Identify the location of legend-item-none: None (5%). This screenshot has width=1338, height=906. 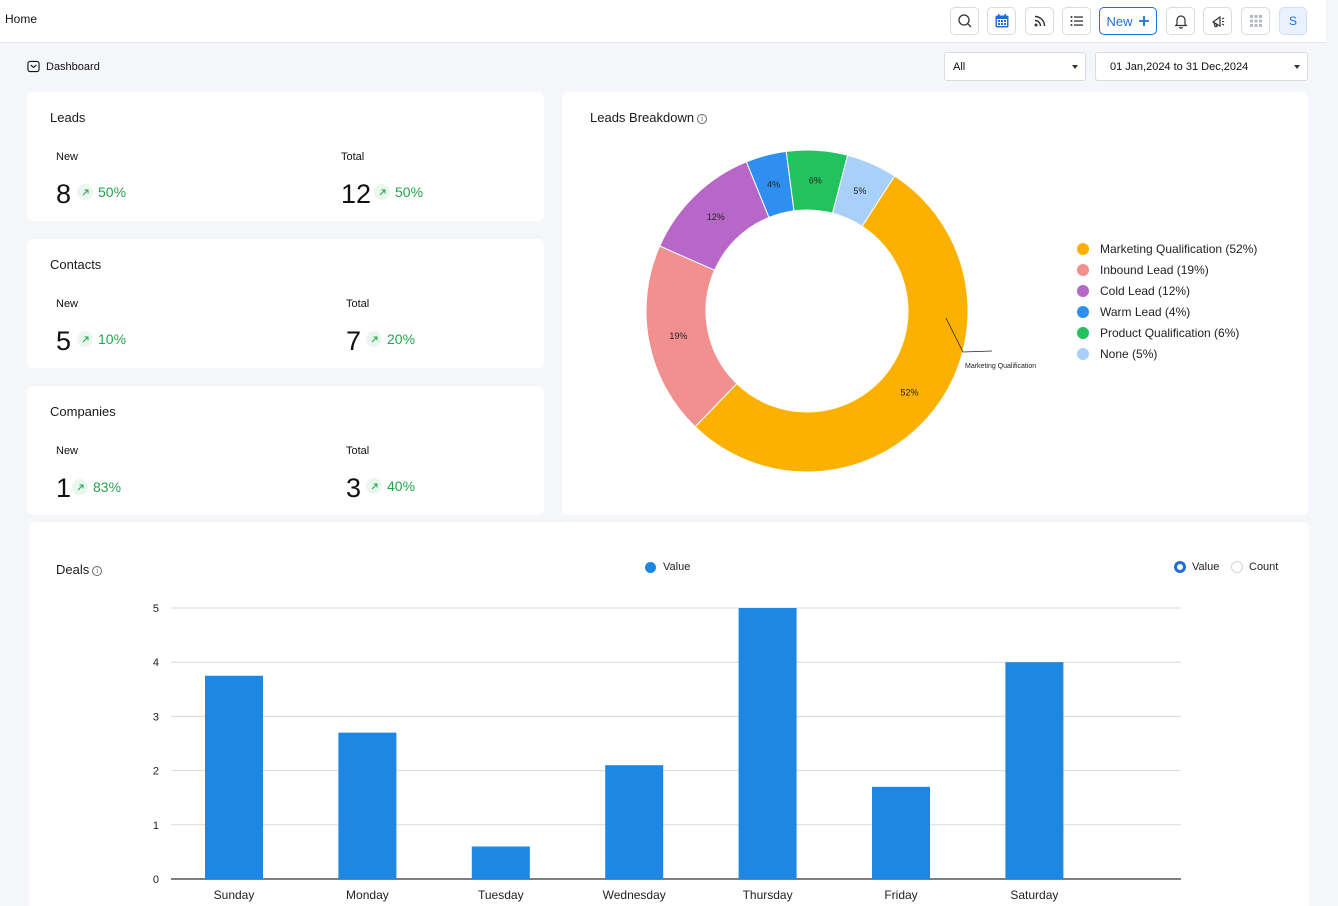
(1117, 354).